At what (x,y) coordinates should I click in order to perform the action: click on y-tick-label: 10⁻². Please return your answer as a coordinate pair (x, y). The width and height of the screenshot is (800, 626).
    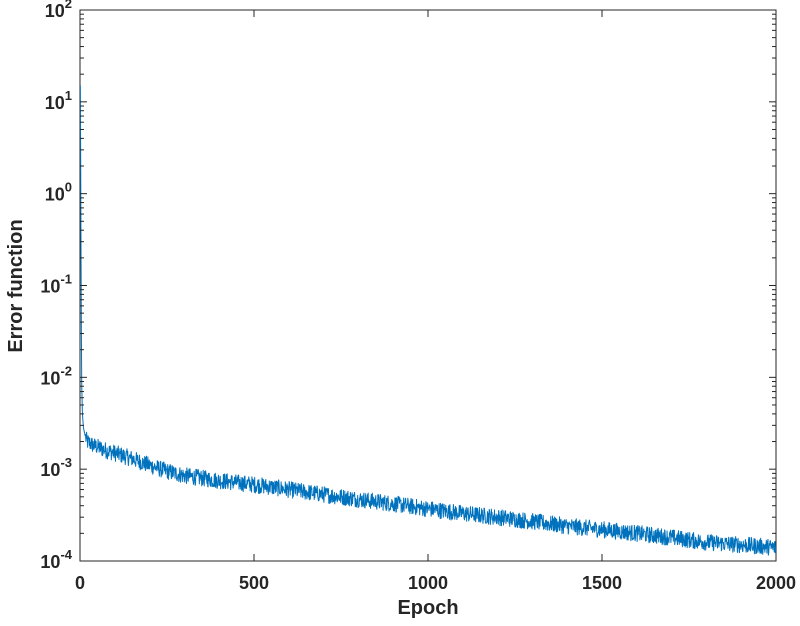
    Looking at the image, I should click on (56, 375).